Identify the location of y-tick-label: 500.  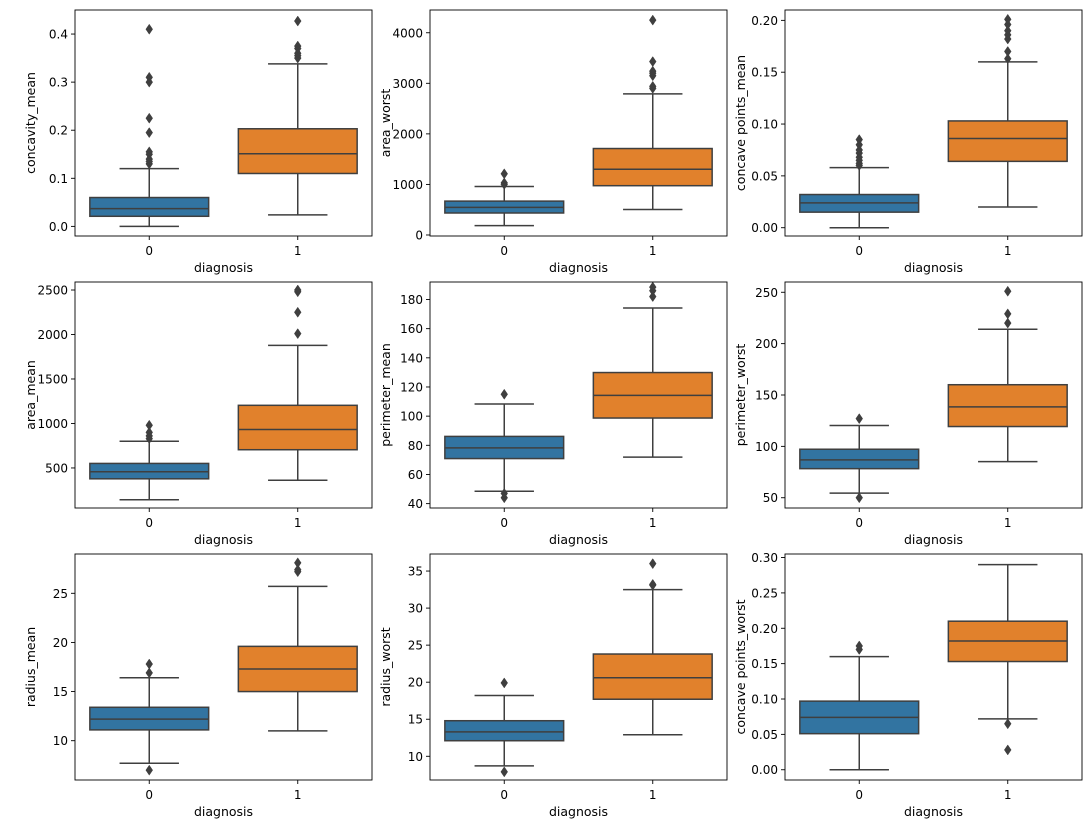
(56, 468).